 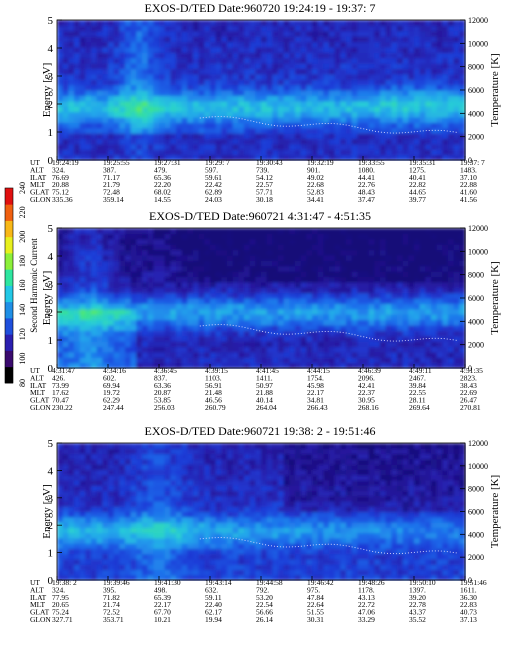 I want to click on y2-tick-label: 4000, so click(x=476, y=321).